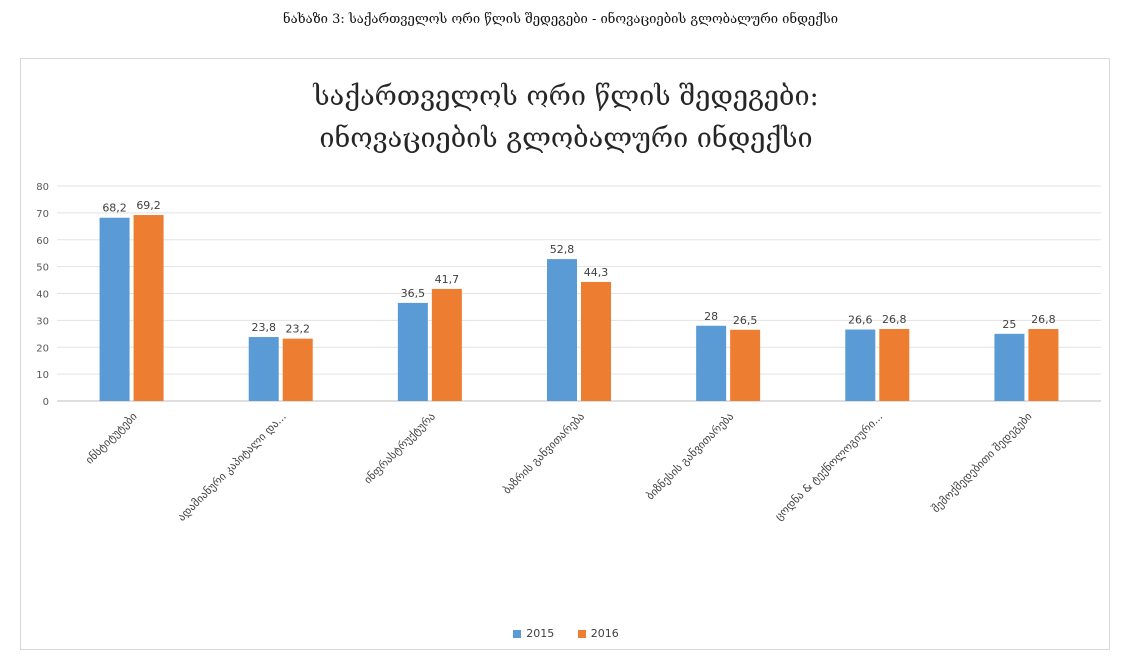 The width and height of the screenshot is (1121, 659). What do you see at coordinates (566, 96) in the screenshot?
I see `chart-title-line-1: საქართველოს ორი წლის შედეგები:` at bounding box center [566, 96].